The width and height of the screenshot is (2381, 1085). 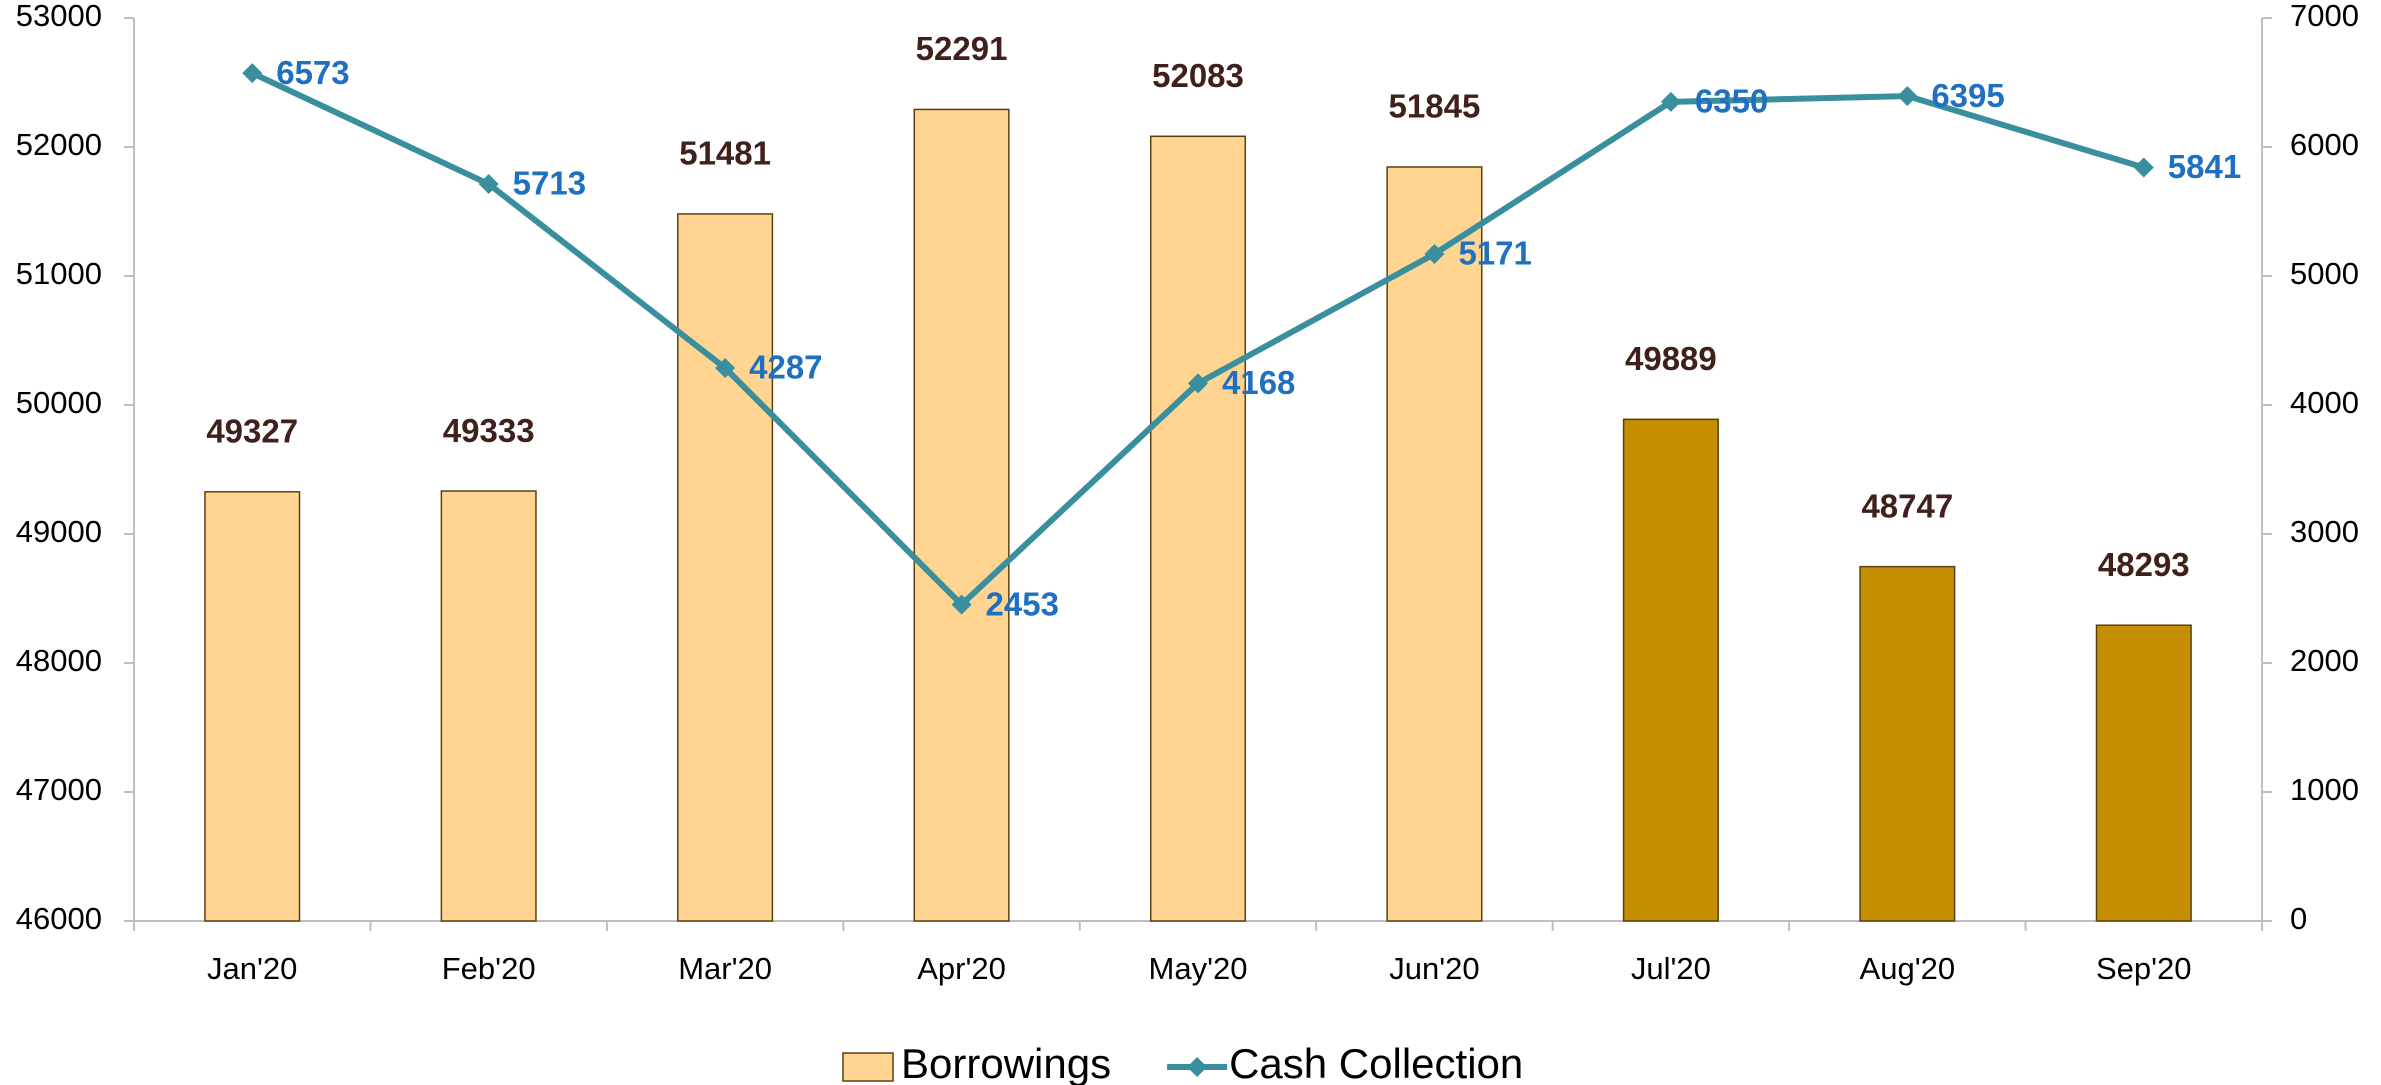 What do you see at coordinates (549, 183) in the screenshot?
I see `line-value-label: 5713` at bounding box center [549, 183].